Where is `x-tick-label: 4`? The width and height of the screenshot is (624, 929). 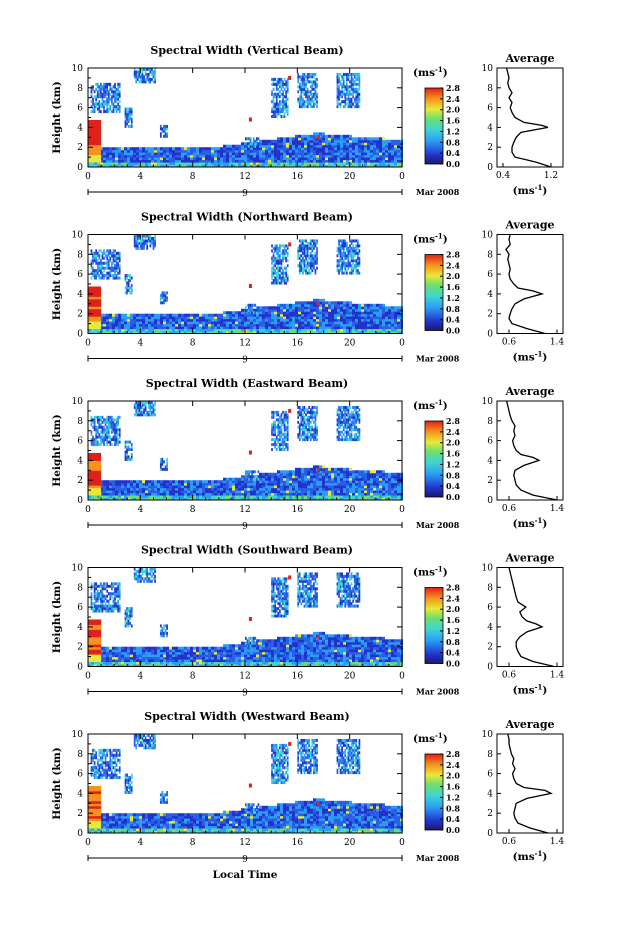 x-tick-label: 4 is located at coordinates (140, 177).